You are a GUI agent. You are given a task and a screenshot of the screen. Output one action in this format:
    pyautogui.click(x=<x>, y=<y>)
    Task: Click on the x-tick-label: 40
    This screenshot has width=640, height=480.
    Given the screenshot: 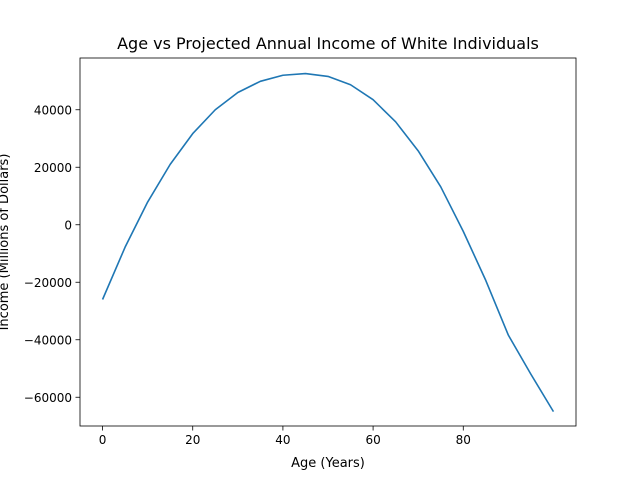 What is the action you would take?
    pyautogui.click(x=282, y=440)
    